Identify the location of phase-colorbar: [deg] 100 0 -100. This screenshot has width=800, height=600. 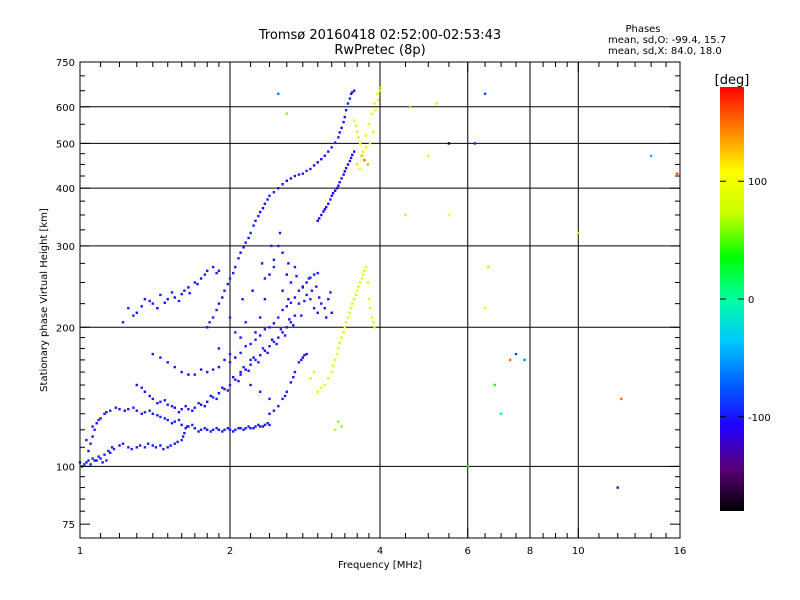
(743, 292).